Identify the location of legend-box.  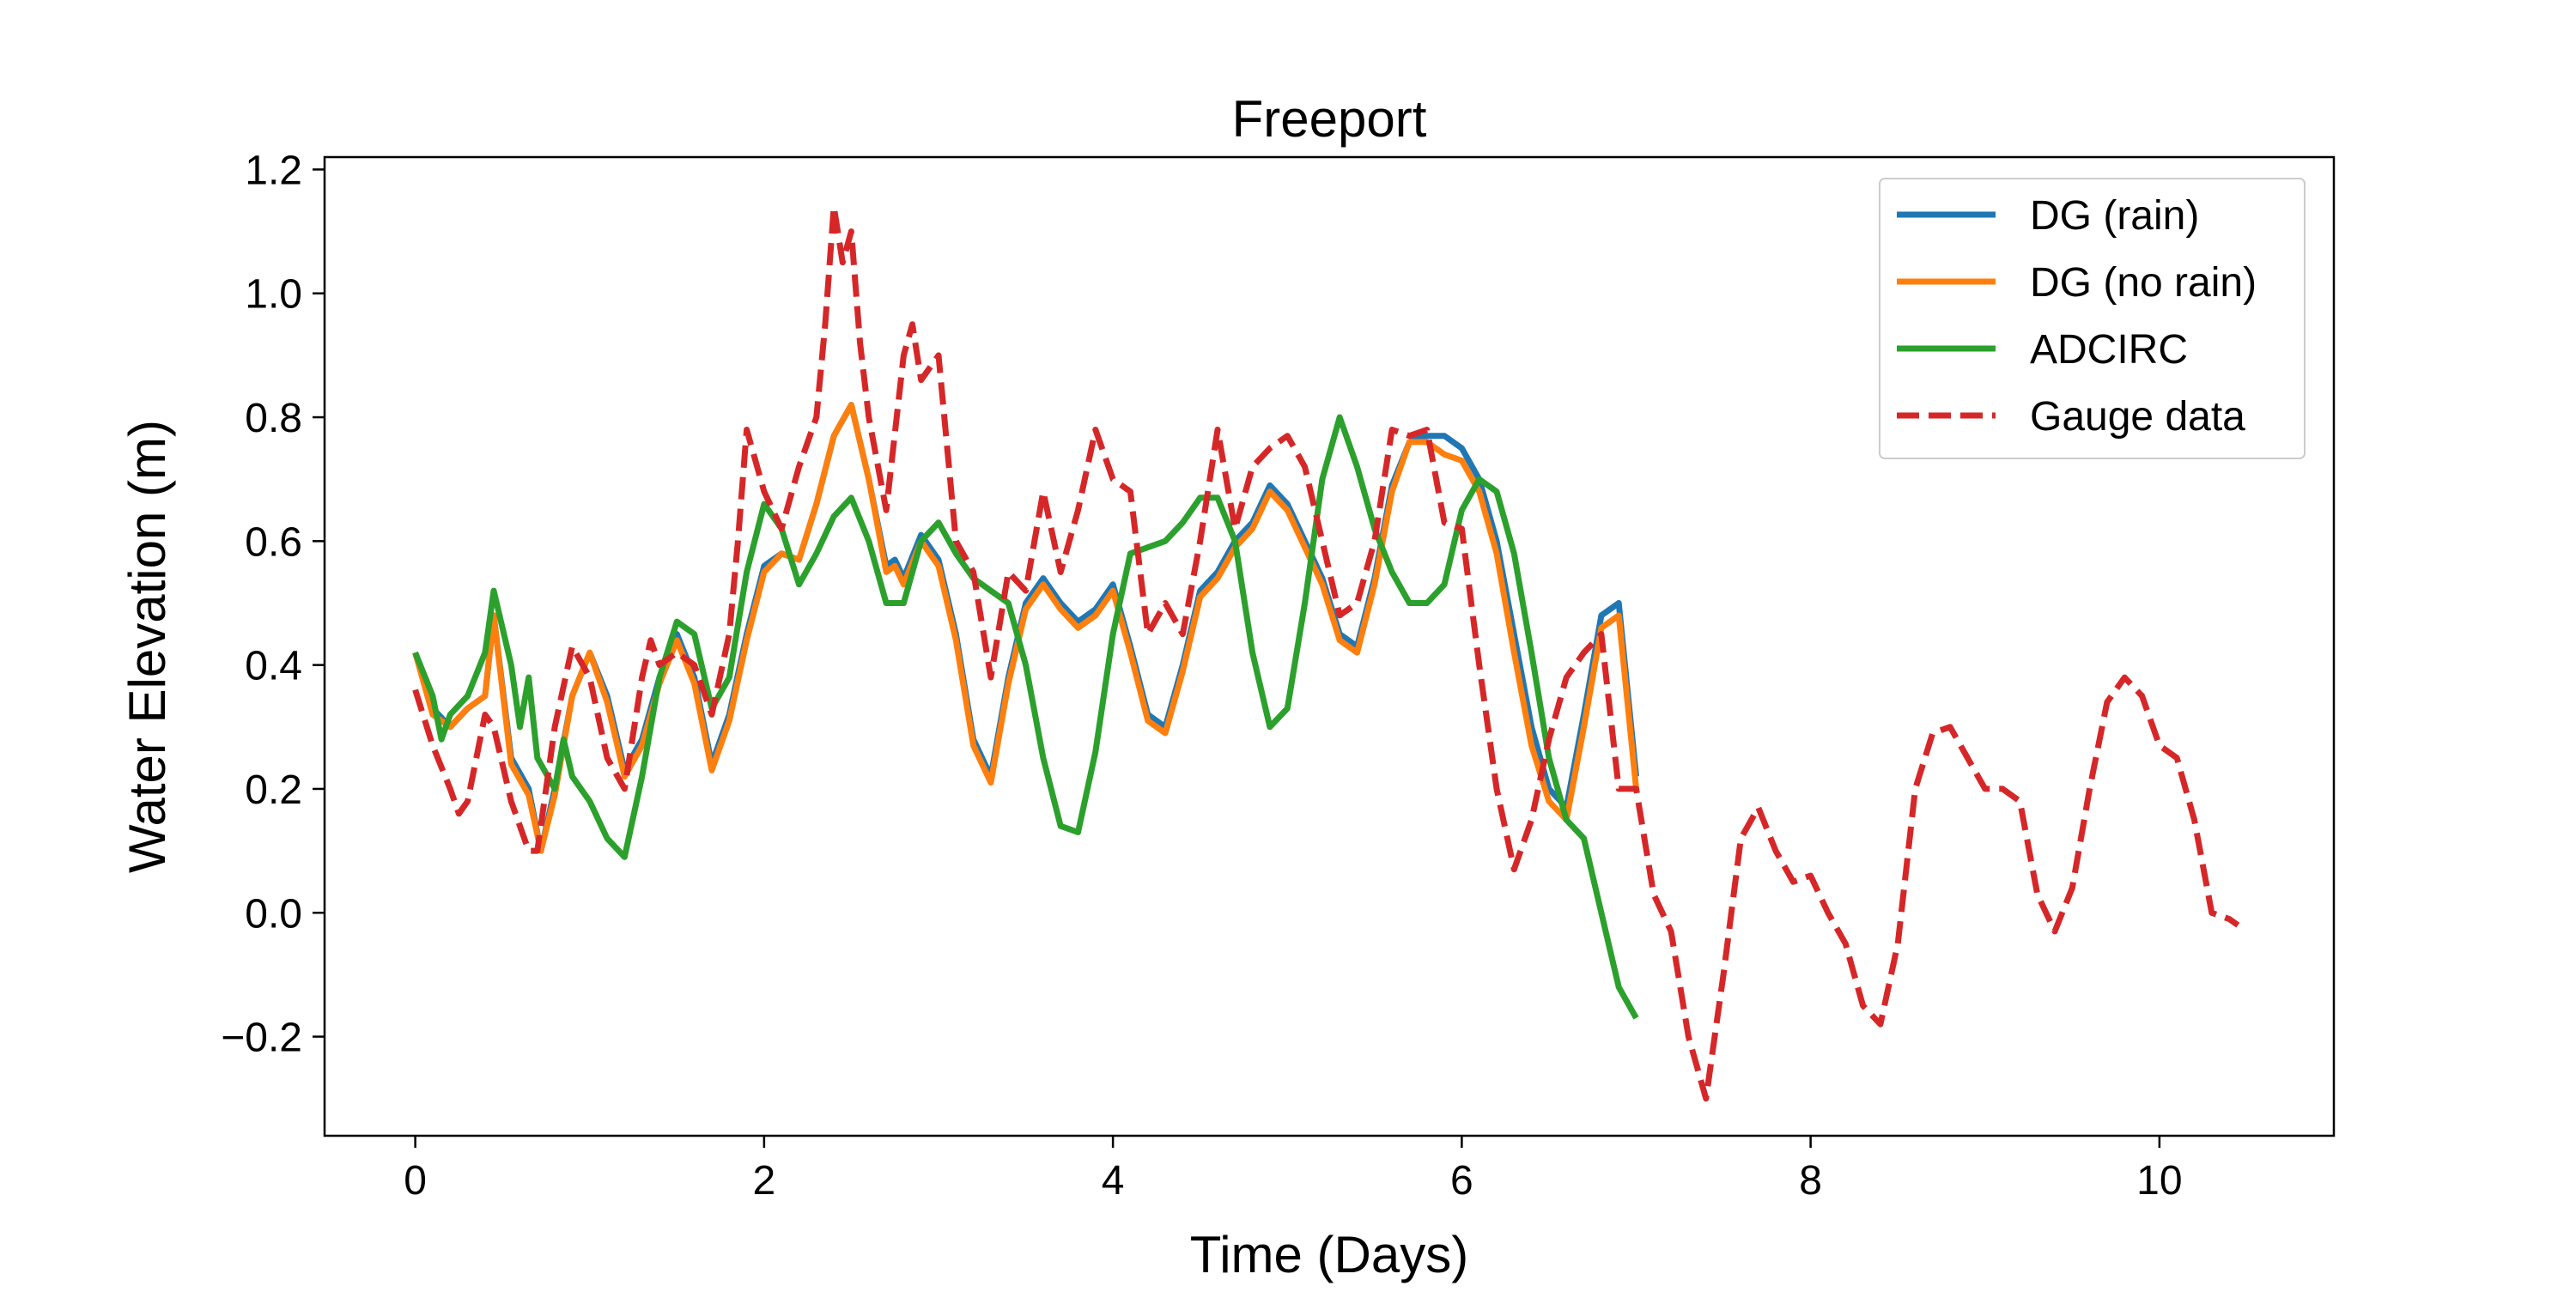
(2092, 318).